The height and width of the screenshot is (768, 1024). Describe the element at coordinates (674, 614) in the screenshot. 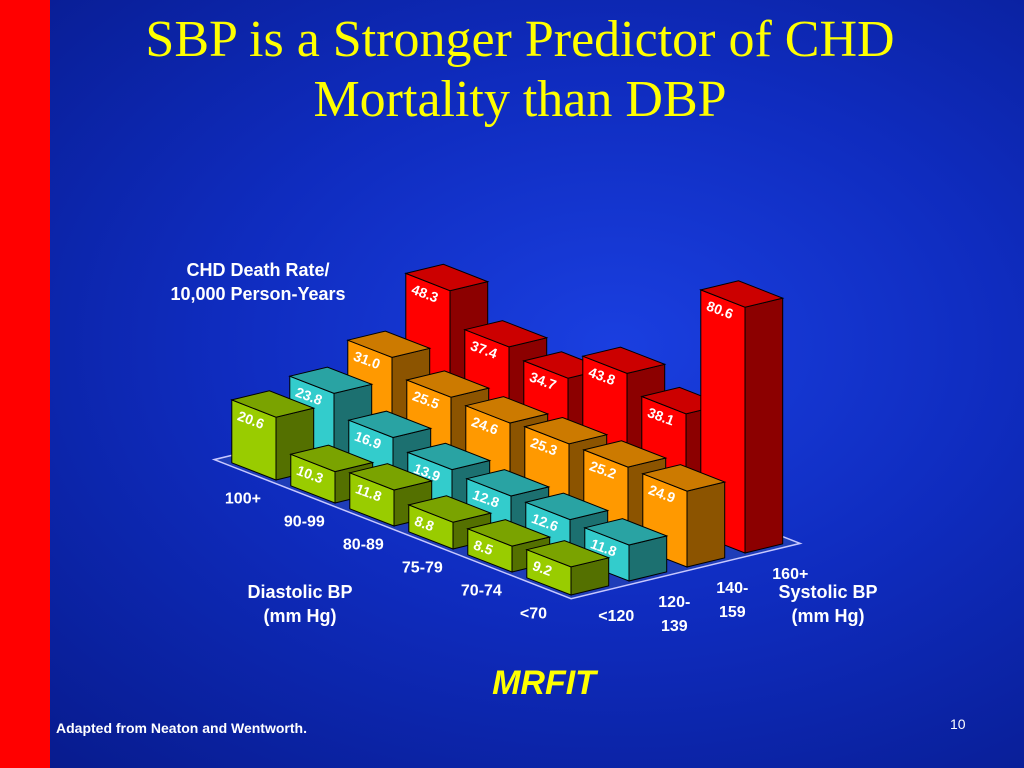

I see `systolic-tick-label: 120- 139` at that location.